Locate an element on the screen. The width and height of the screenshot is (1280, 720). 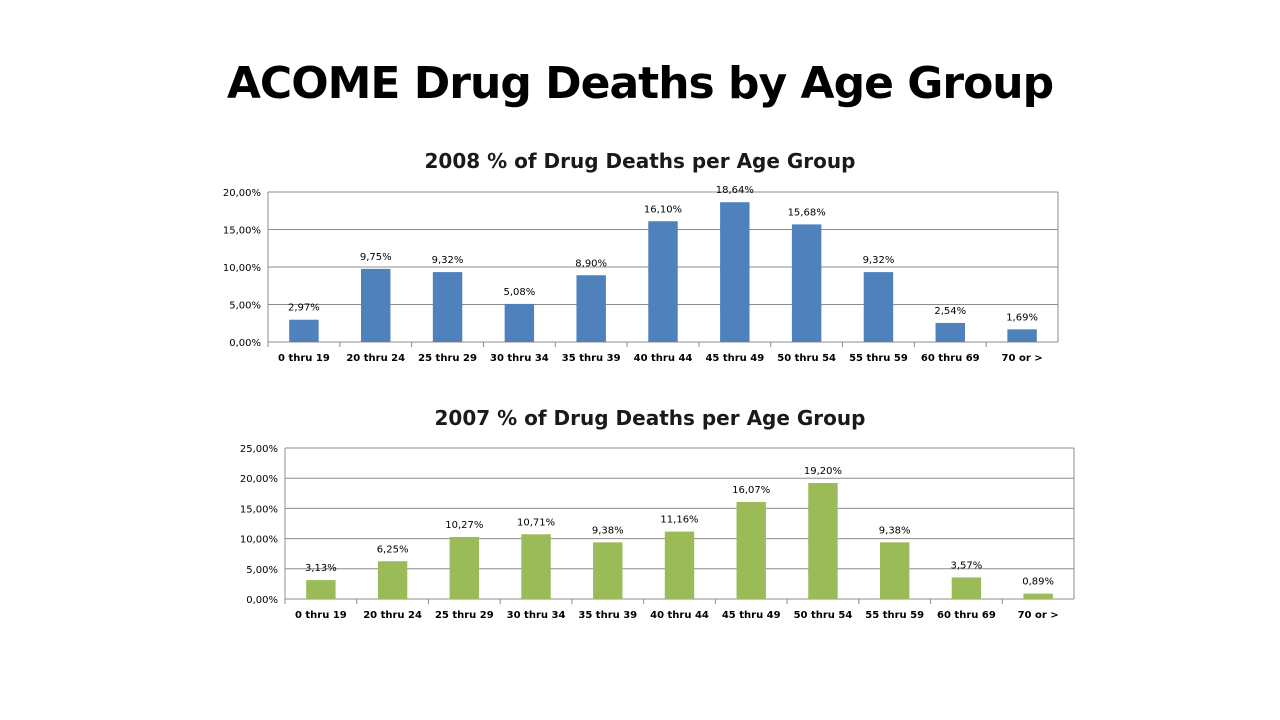
data-label: 3,57% is located at coordinates (967, 565).